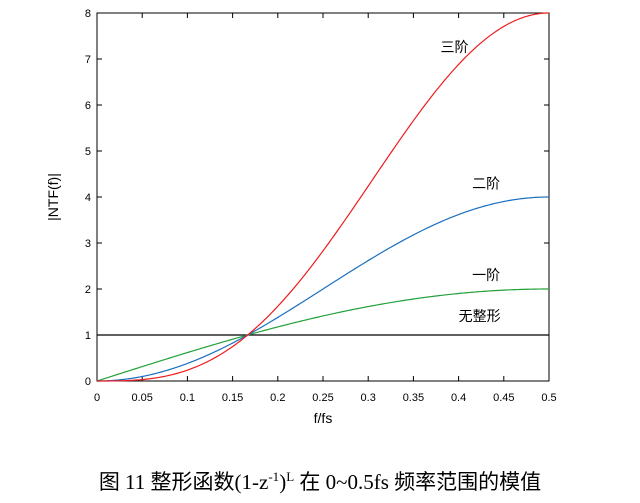 The image size is (640, 503). I want to click on y-tick-label: 4, so click(88, 198).